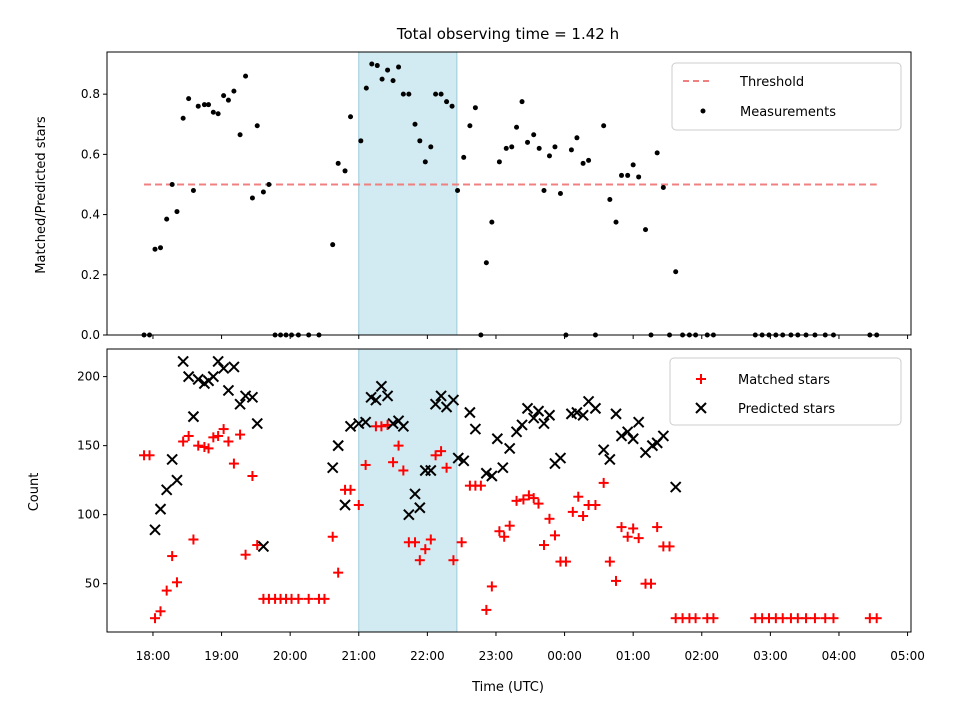  What do you see at coordinates (358, 656) in the screenshot?
I see `bottom-xtick-label: 21:00` at bounding box center [358, 656].